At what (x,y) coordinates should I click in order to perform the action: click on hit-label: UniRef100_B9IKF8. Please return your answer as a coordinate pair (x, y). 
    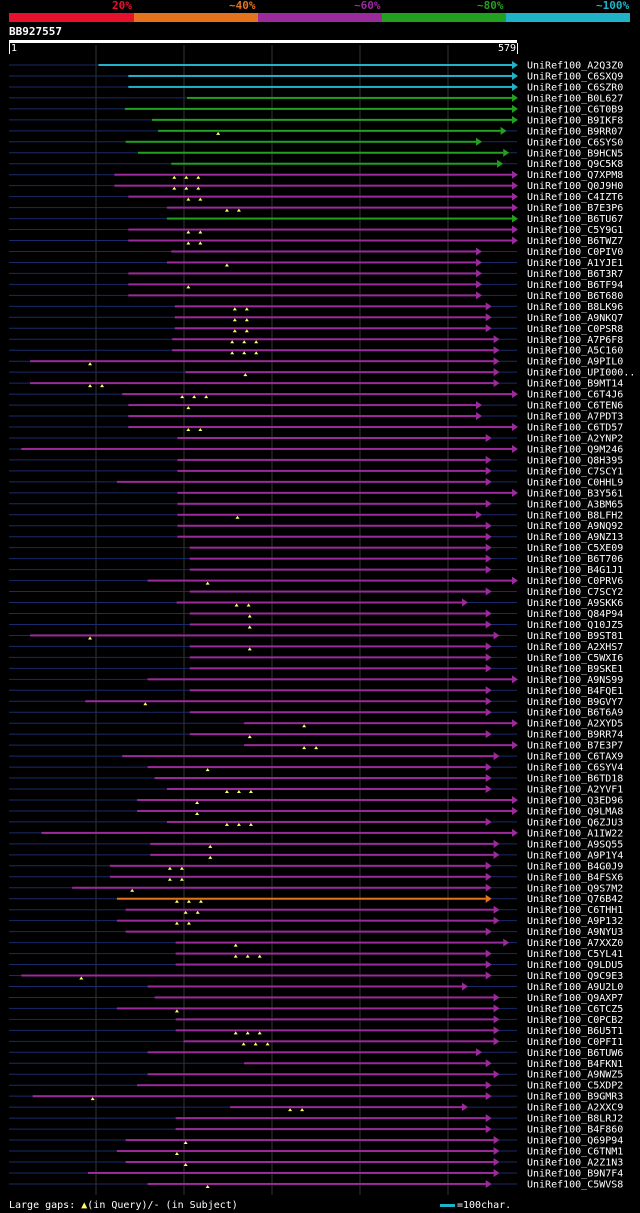
    Looking at the image, I should click on (575, 120).